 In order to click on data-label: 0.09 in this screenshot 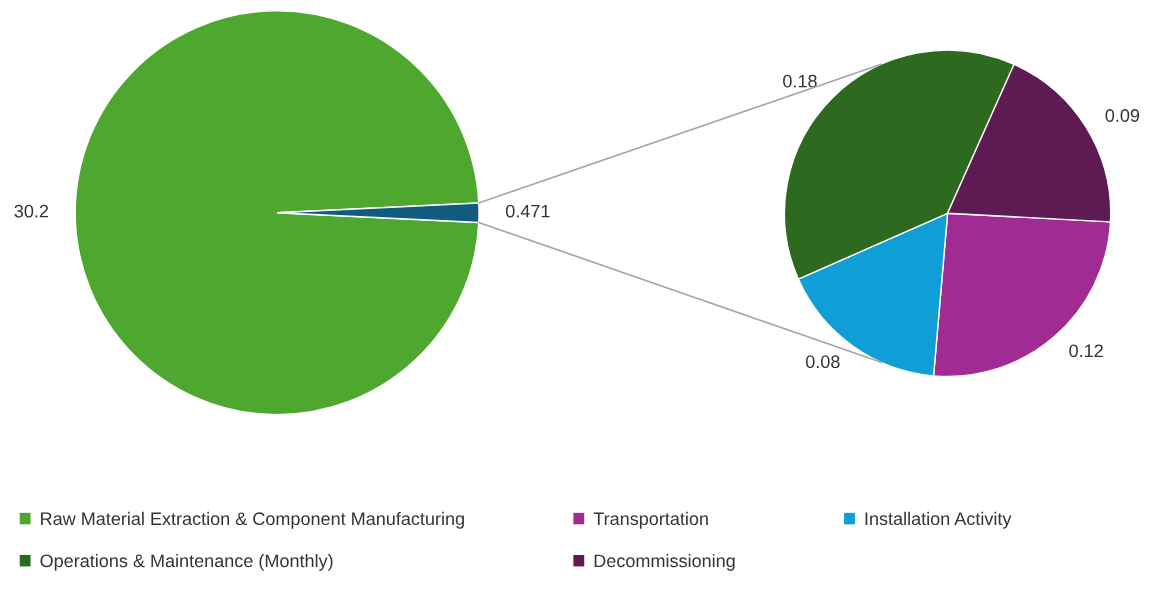, I will do `click(1122, 115)`.